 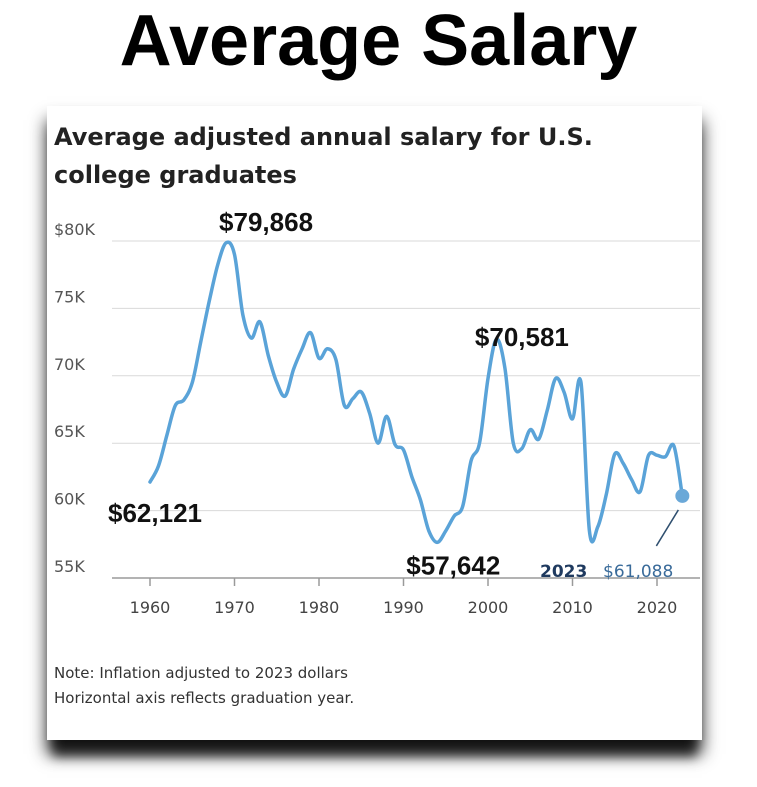 What do you see at coordinates (155, 513) in the screenshot?
I see `callout-label: $62,121` at bounding box center [155, 513].